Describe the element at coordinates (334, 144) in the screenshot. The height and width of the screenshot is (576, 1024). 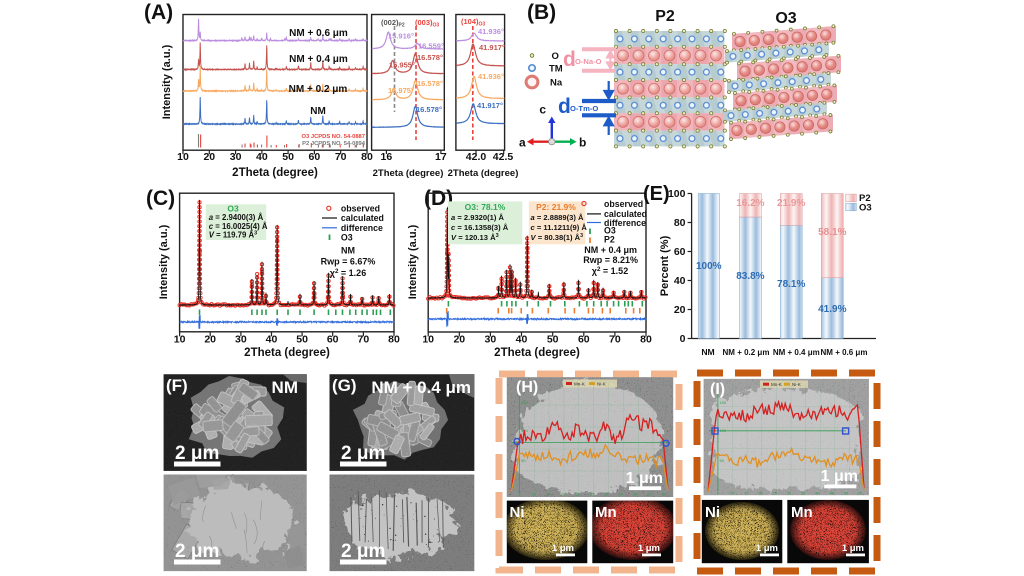
I see `svg-text: P2 JCPDS NO. 54-0894` at that location.